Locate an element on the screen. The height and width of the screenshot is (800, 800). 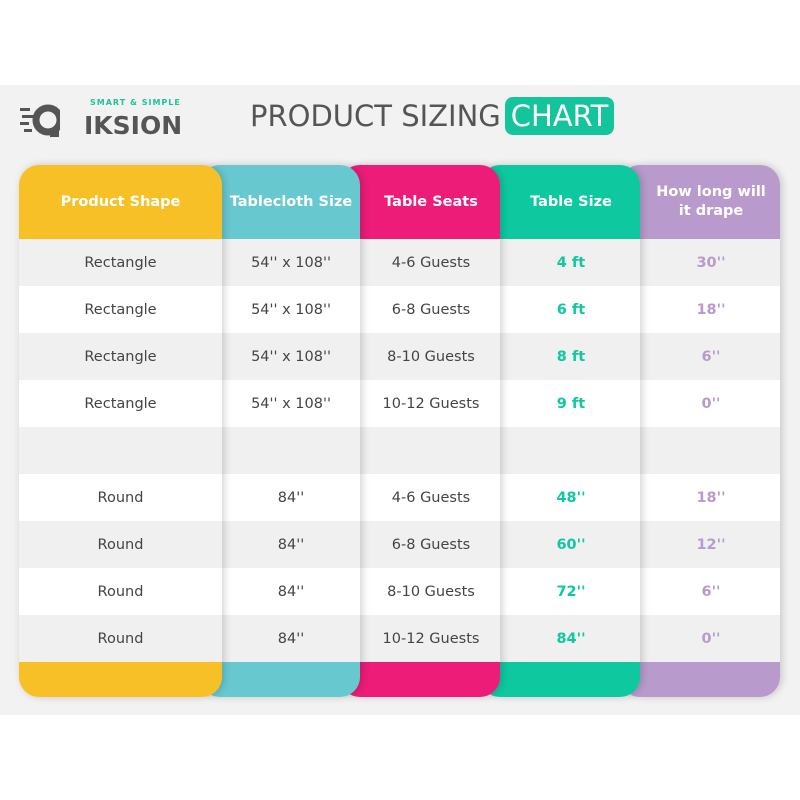
table-cell: 4 ft is located at coordinates (560, 262).